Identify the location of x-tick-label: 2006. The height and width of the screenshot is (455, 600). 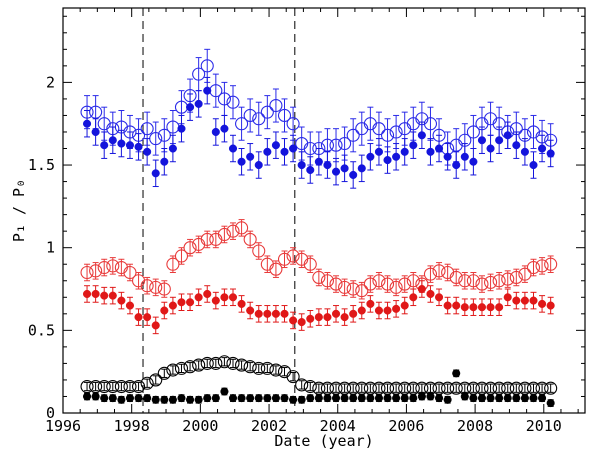
(406, 426).